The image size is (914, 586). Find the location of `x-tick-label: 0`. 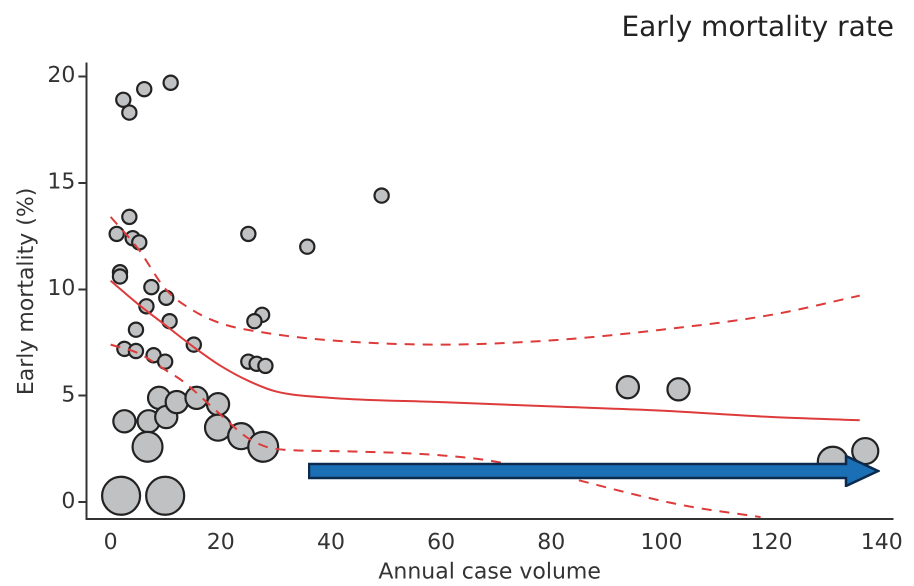

x-tick-label: 0 is located at coordinates (111, 543).